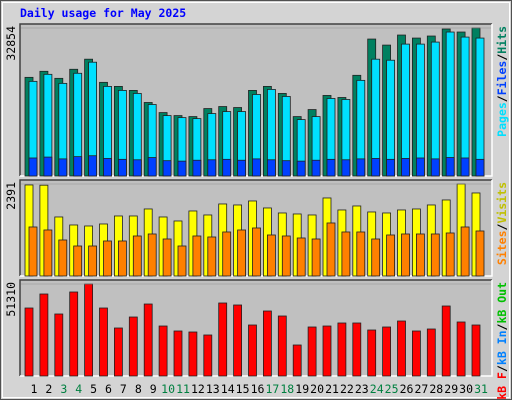 This screenshot has width=512, height=400. Describe the element at coordinates (11, 196) in the screenshot. I see `y-tick-label: 2391` at that location.